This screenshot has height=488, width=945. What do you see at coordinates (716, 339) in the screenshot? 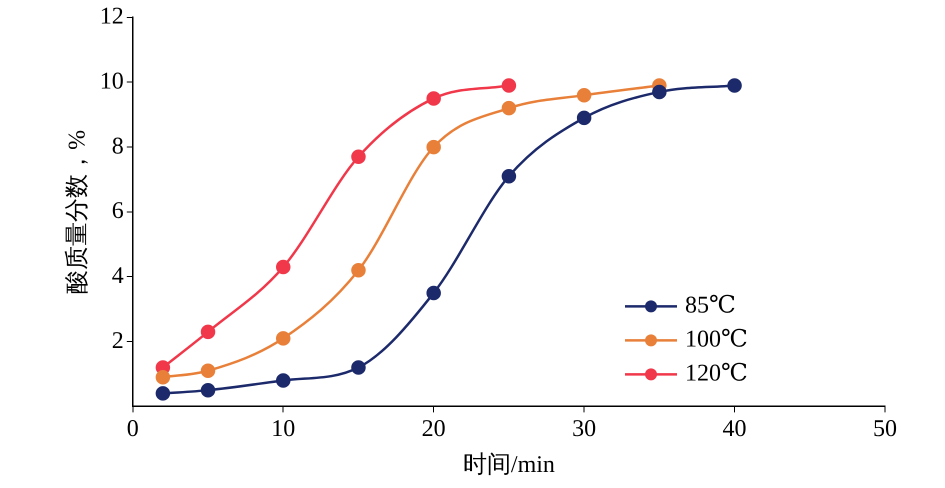
I see `legend-label: 100℃` at bounding box center [716, 339].